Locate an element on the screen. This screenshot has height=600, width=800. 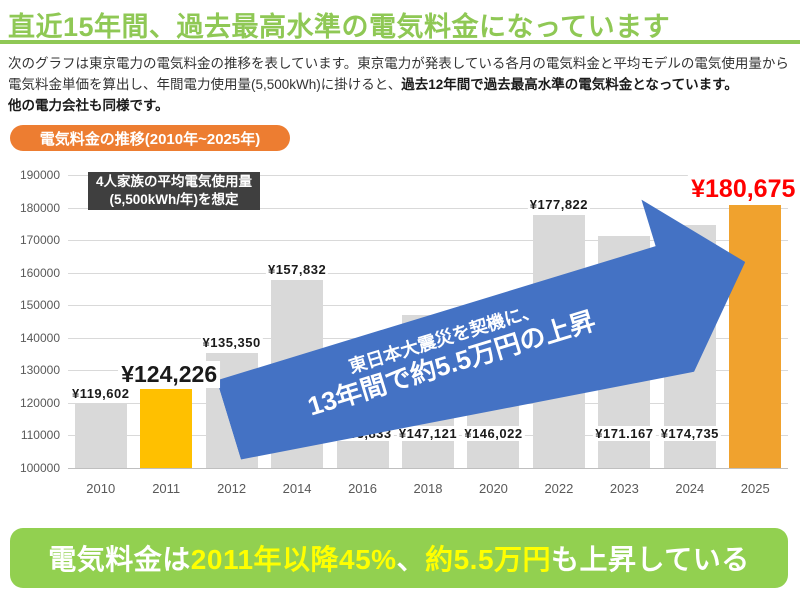
summary-segment: 電気料金は is located at coordinates (119, 559).